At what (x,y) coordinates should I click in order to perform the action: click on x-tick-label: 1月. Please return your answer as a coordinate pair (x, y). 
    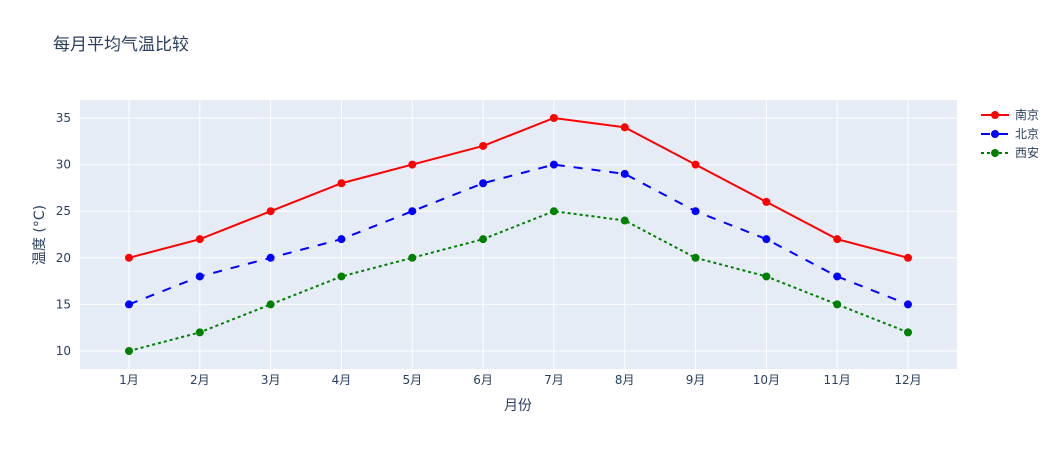
    Looking at the image, I should click on (129, 380).